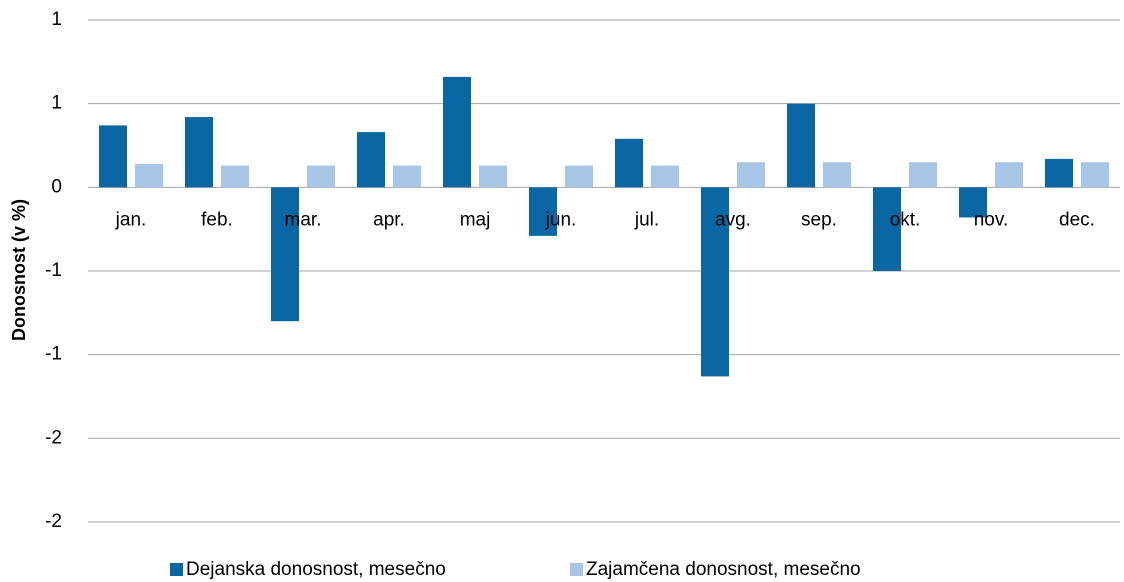  What do you see at coordinates (561, 219) in the screenshot?
I see `x-tick-label: jun.` at bounding box center [561, 219].